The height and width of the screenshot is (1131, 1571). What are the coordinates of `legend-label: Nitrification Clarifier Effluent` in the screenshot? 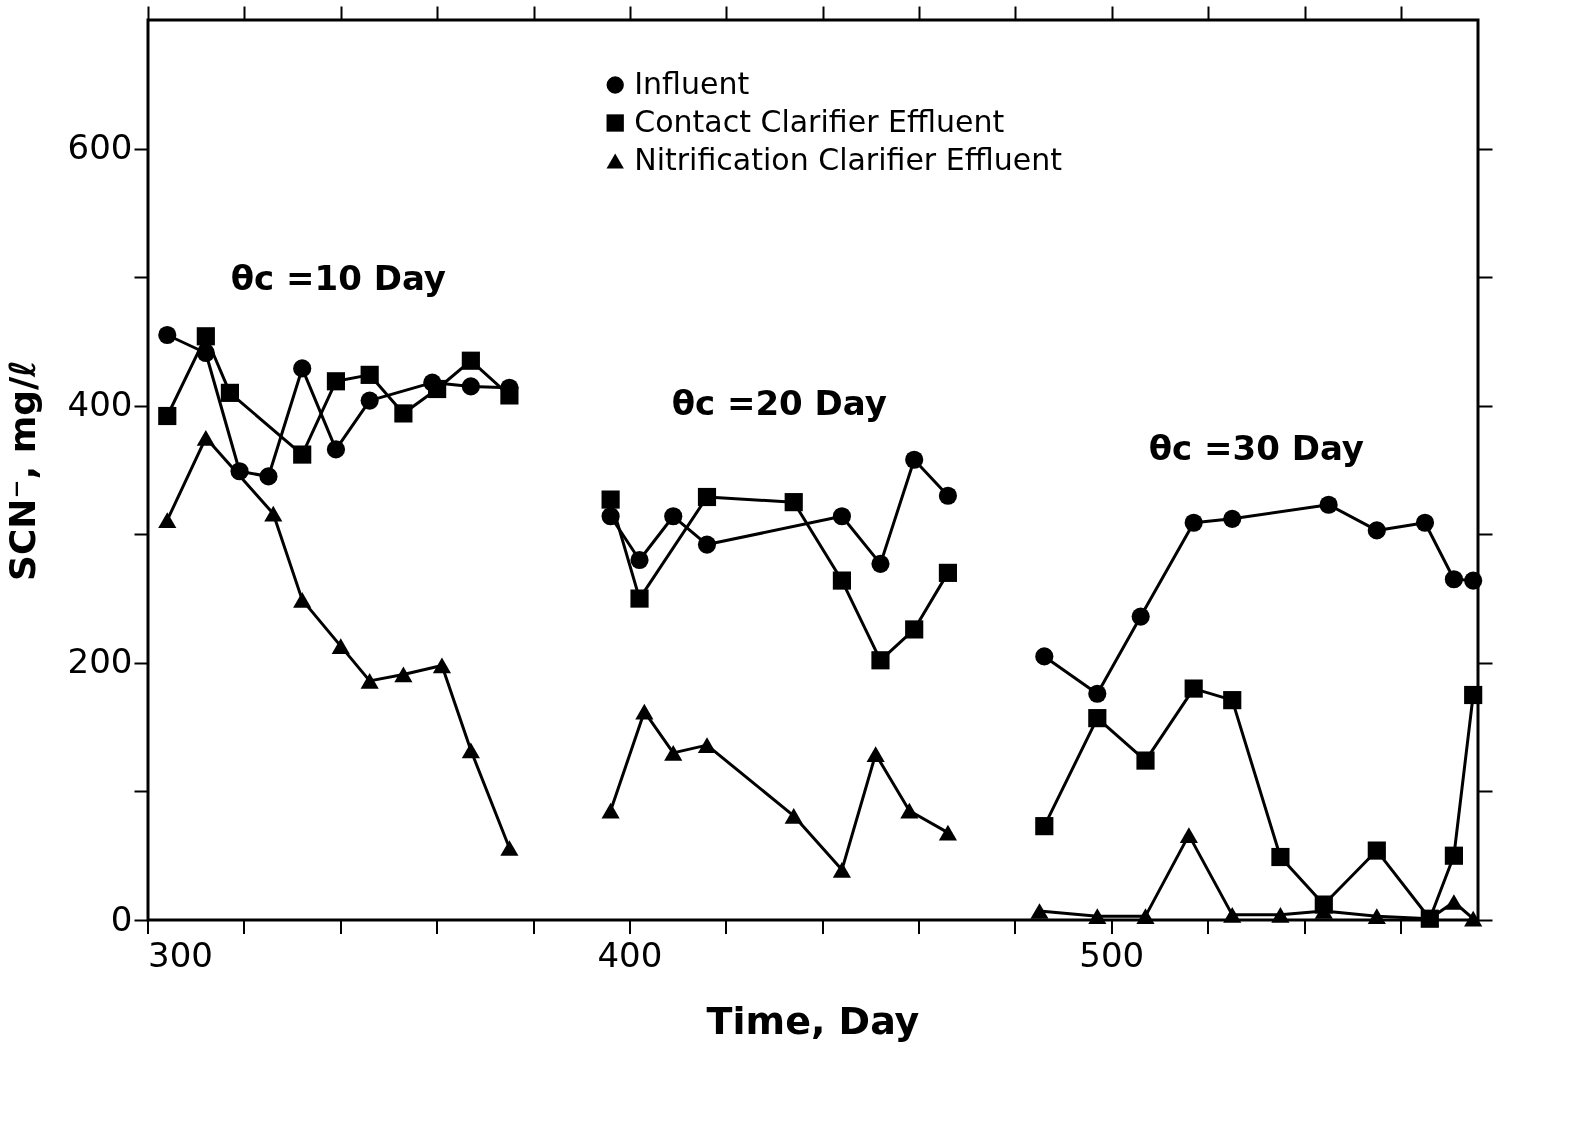 It's located at (848, 159).